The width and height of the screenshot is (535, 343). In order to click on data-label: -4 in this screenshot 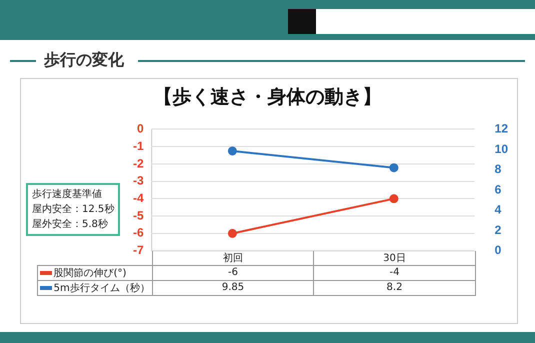, I will do `click(395, 272)`.